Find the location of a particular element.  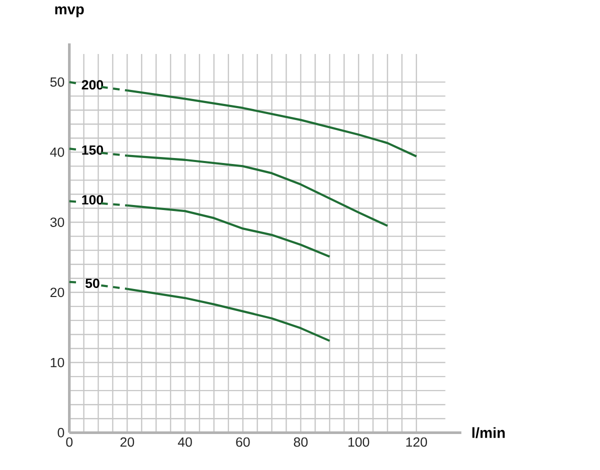

y-tick-label: 50 is located at coordinates (57, 82).